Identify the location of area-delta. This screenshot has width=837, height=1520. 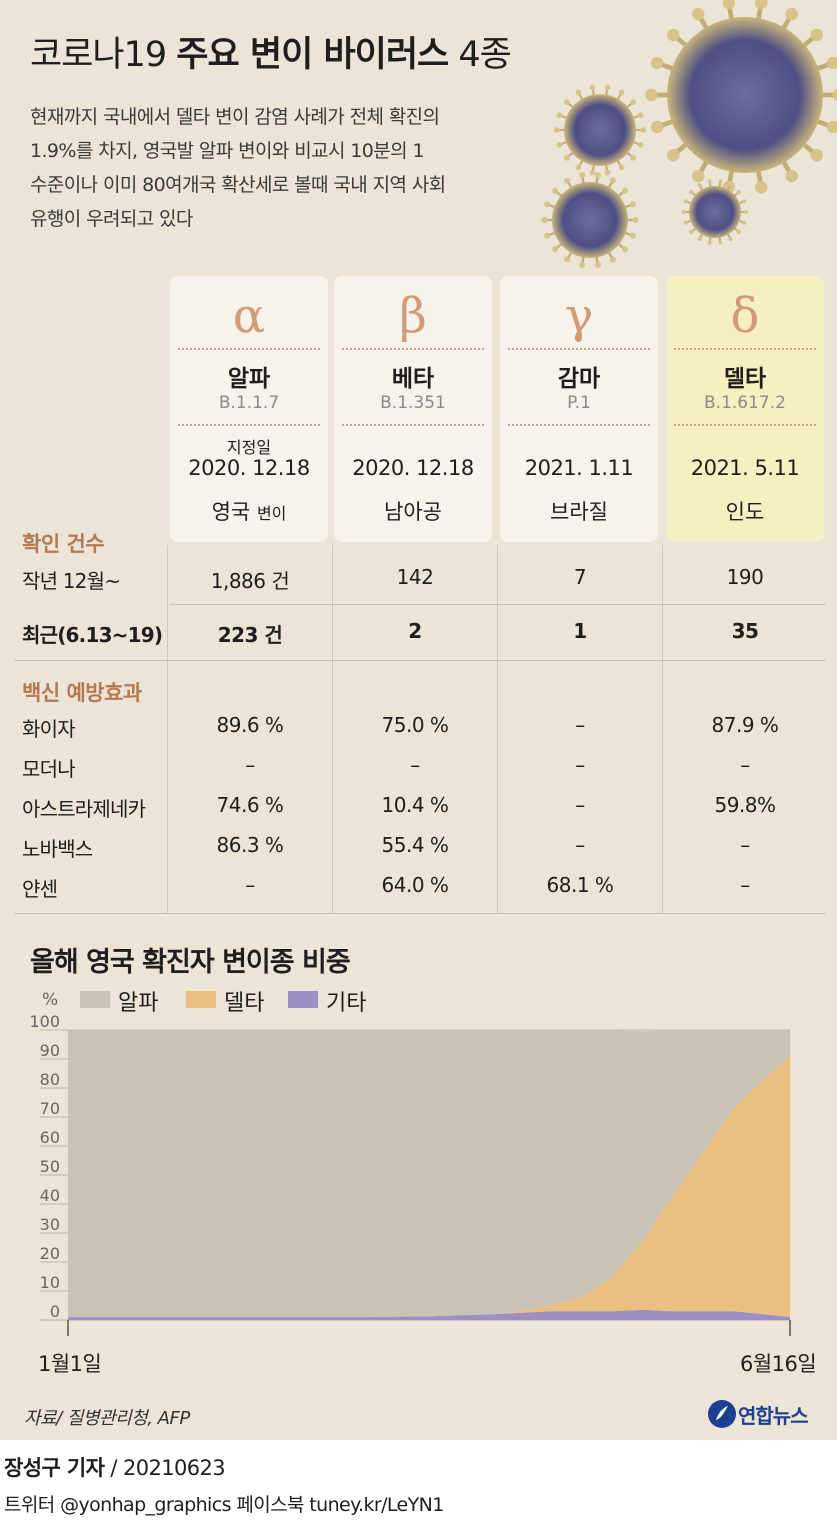
(429, 1187).